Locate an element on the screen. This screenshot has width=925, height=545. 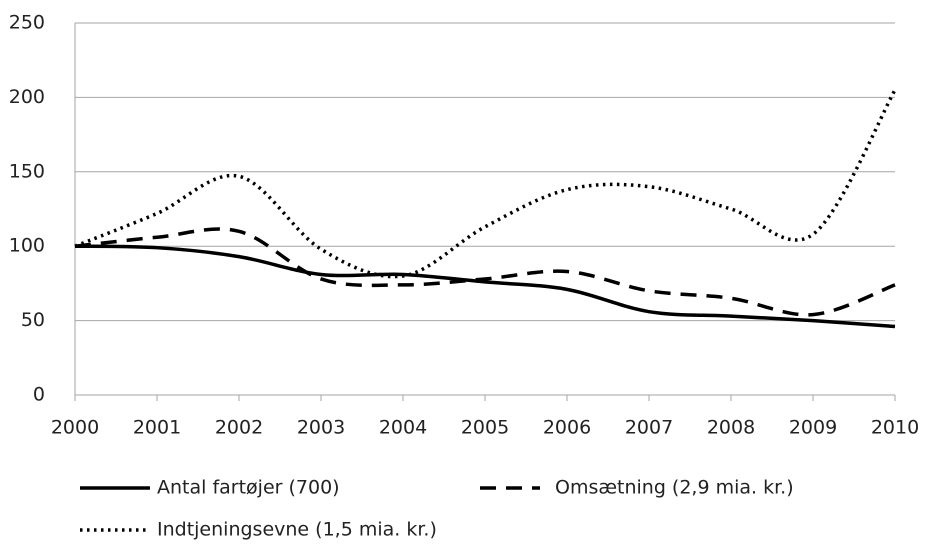
legend-label: Omsætning (2,9 mia. kr.) is located at coordinates (674, 488).